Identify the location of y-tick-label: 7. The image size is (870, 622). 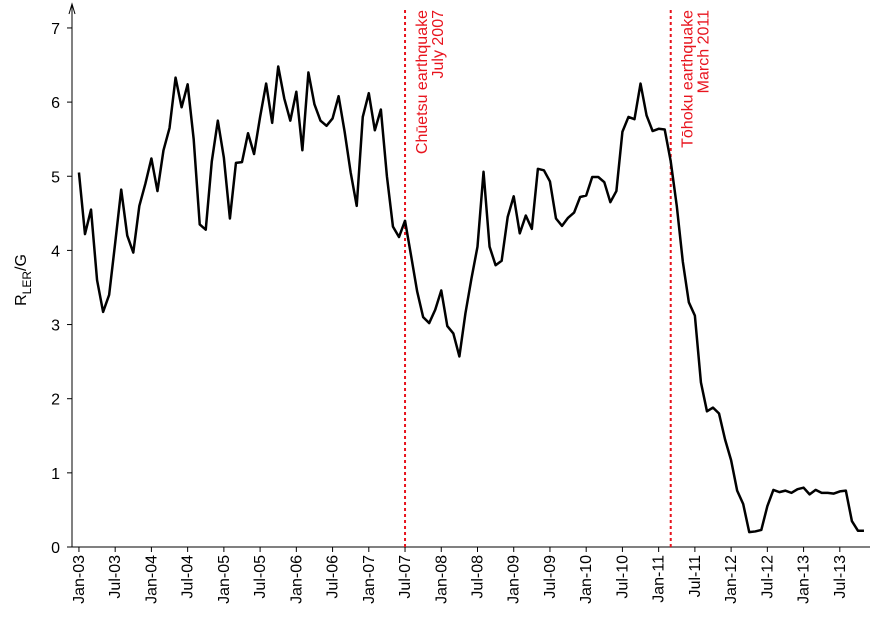
(55, 29).